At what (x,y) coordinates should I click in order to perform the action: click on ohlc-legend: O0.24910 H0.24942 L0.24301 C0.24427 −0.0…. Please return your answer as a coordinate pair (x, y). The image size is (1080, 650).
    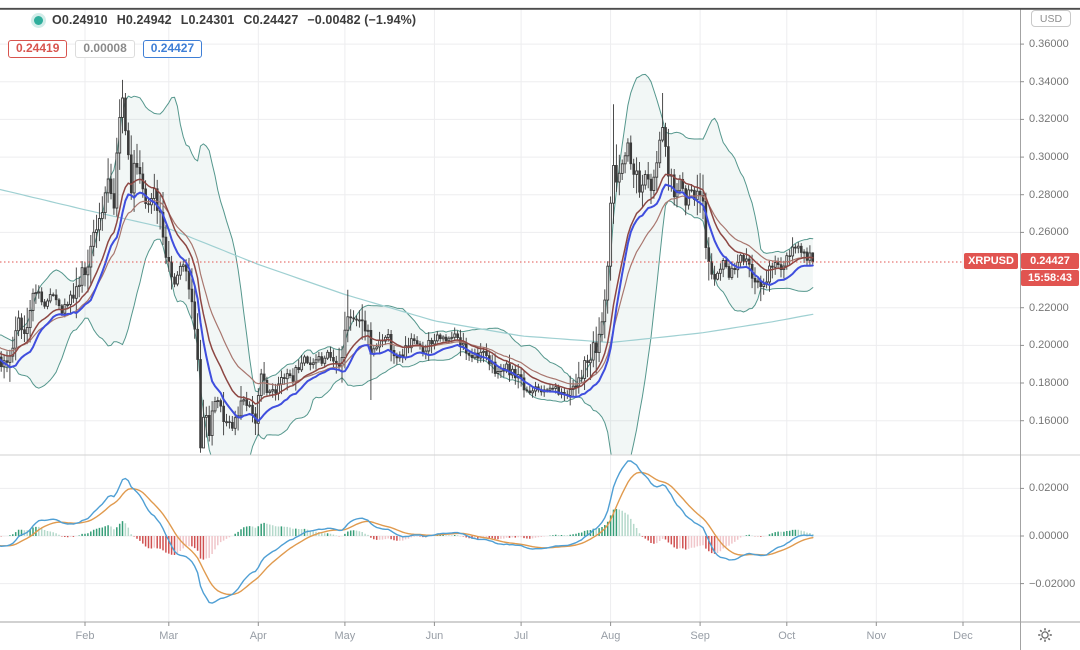
    Looking at the image, I should click on (229, 20).